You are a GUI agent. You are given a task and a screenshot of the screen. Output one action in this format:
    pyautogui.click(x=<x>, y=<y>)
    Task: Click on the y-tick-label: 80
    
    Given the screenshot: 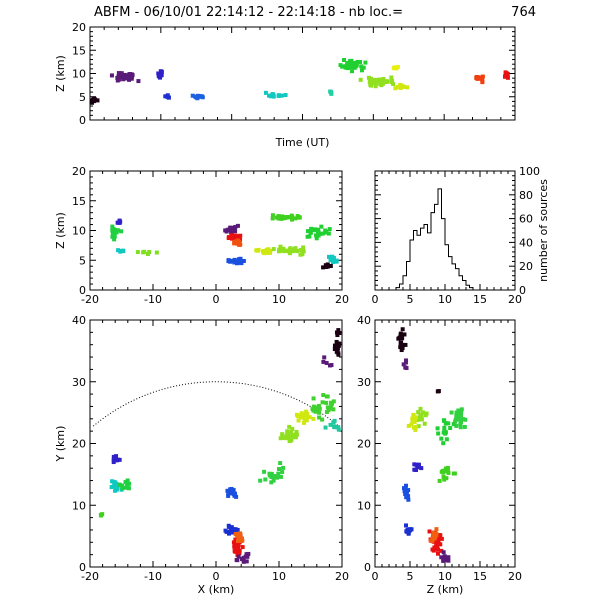 What is the action you would take?
    pyautogui.click(x=526, y=195)
    